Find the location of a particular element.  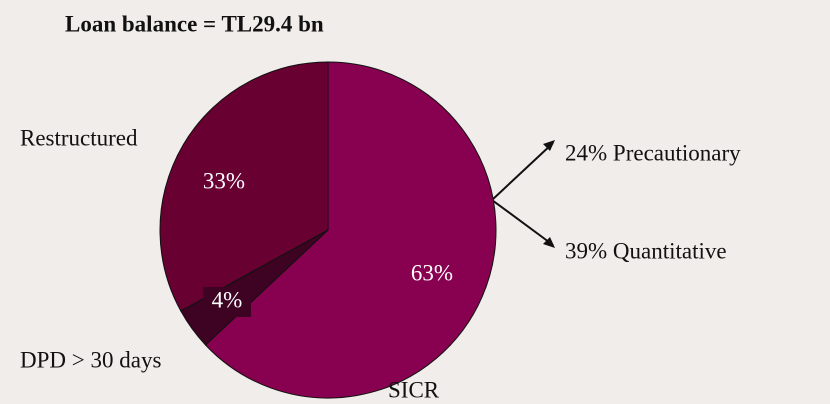

label-box is located at coordinates (227, 302).